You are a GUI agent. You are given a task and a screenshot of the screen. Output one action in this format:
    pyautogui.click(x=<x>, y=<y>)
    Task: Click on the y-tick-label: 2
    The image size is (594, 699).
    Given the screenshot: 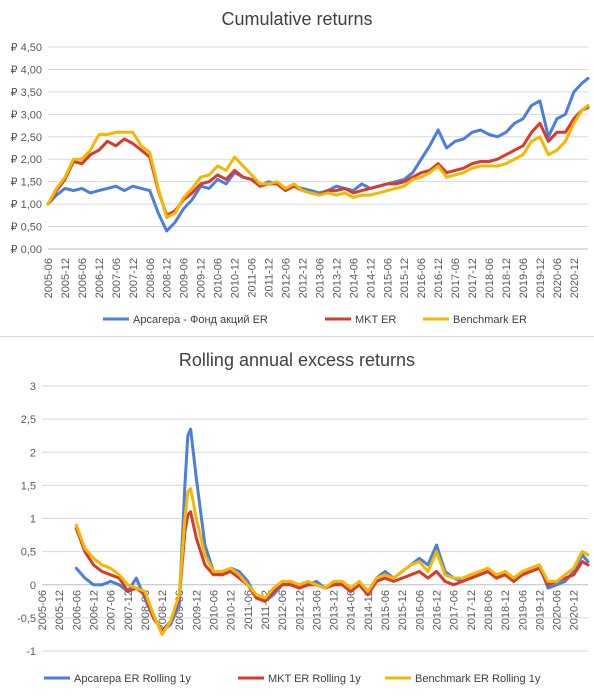 What is the action you would take?
    pyautogui.click(x=33, y=453)
    